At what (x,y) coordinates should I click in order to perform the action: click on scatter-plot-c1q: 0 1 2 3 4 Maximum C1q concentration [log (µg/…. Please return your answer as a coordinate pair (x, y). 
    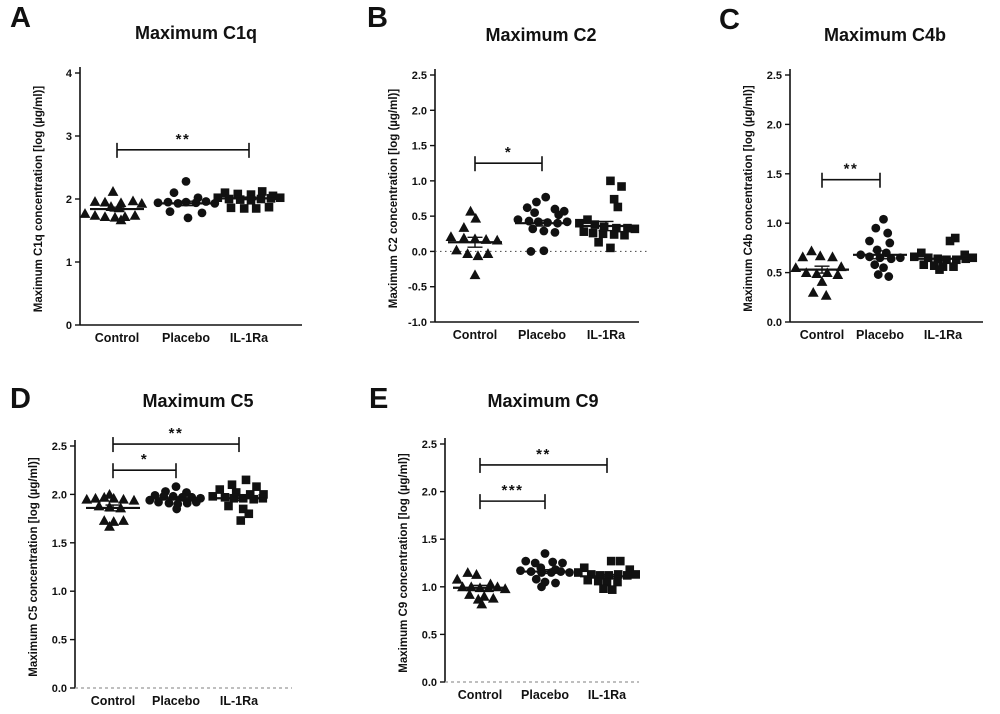
    Looking at the image, I should click on (167, 206).